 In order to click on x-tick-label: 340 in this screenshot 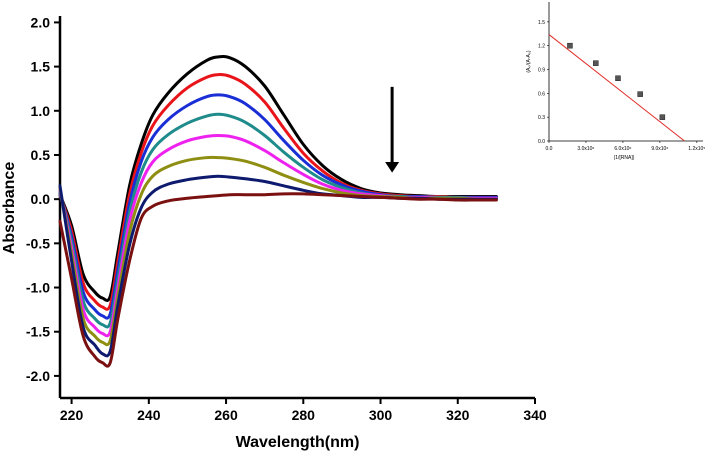, I will do `click(535, 415)`.